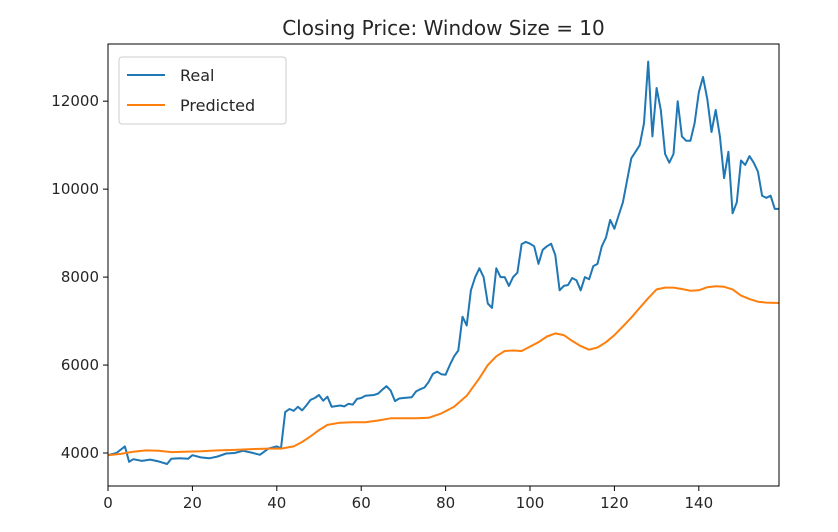 The image size is (838, 532). Describe the element at coordinates (197, 75) in the screenshot. I see `legend-label-real: Real` at that location.